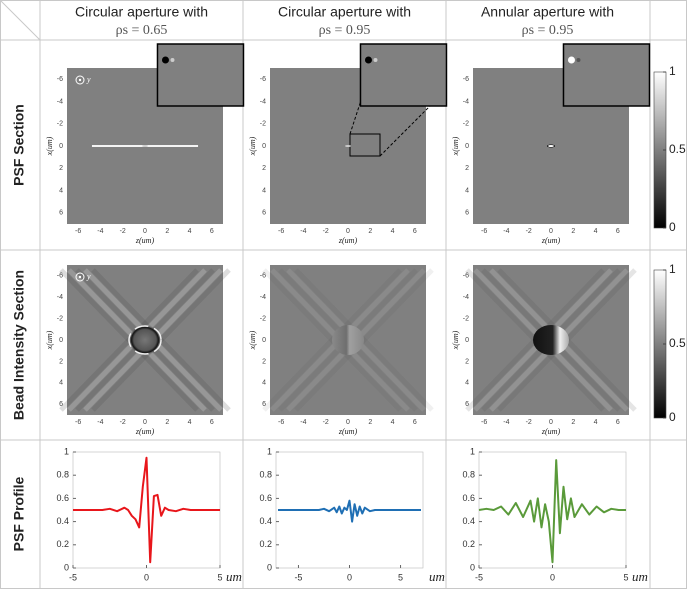 This screenshot has width=687, height=589. What do you see at coordinates (365, 145) in the screenshot?
I see `zoom-box` at bounding box center [365, 145].